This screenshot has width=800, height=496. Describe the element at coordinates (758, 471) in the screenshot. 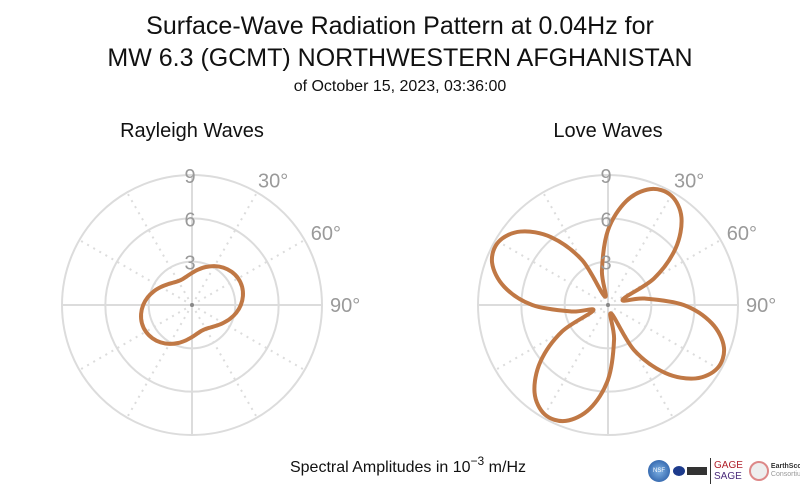

I see `earthscope-logo-icon` at that location.